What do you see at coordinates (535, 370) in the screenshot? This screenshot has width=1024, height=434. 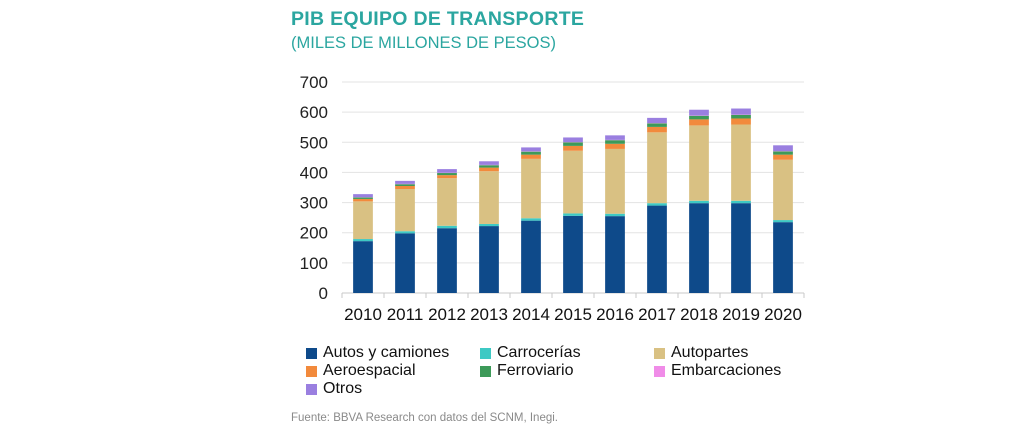 I see `legend-label: Ferroviario` at bounding box center [535, 370].